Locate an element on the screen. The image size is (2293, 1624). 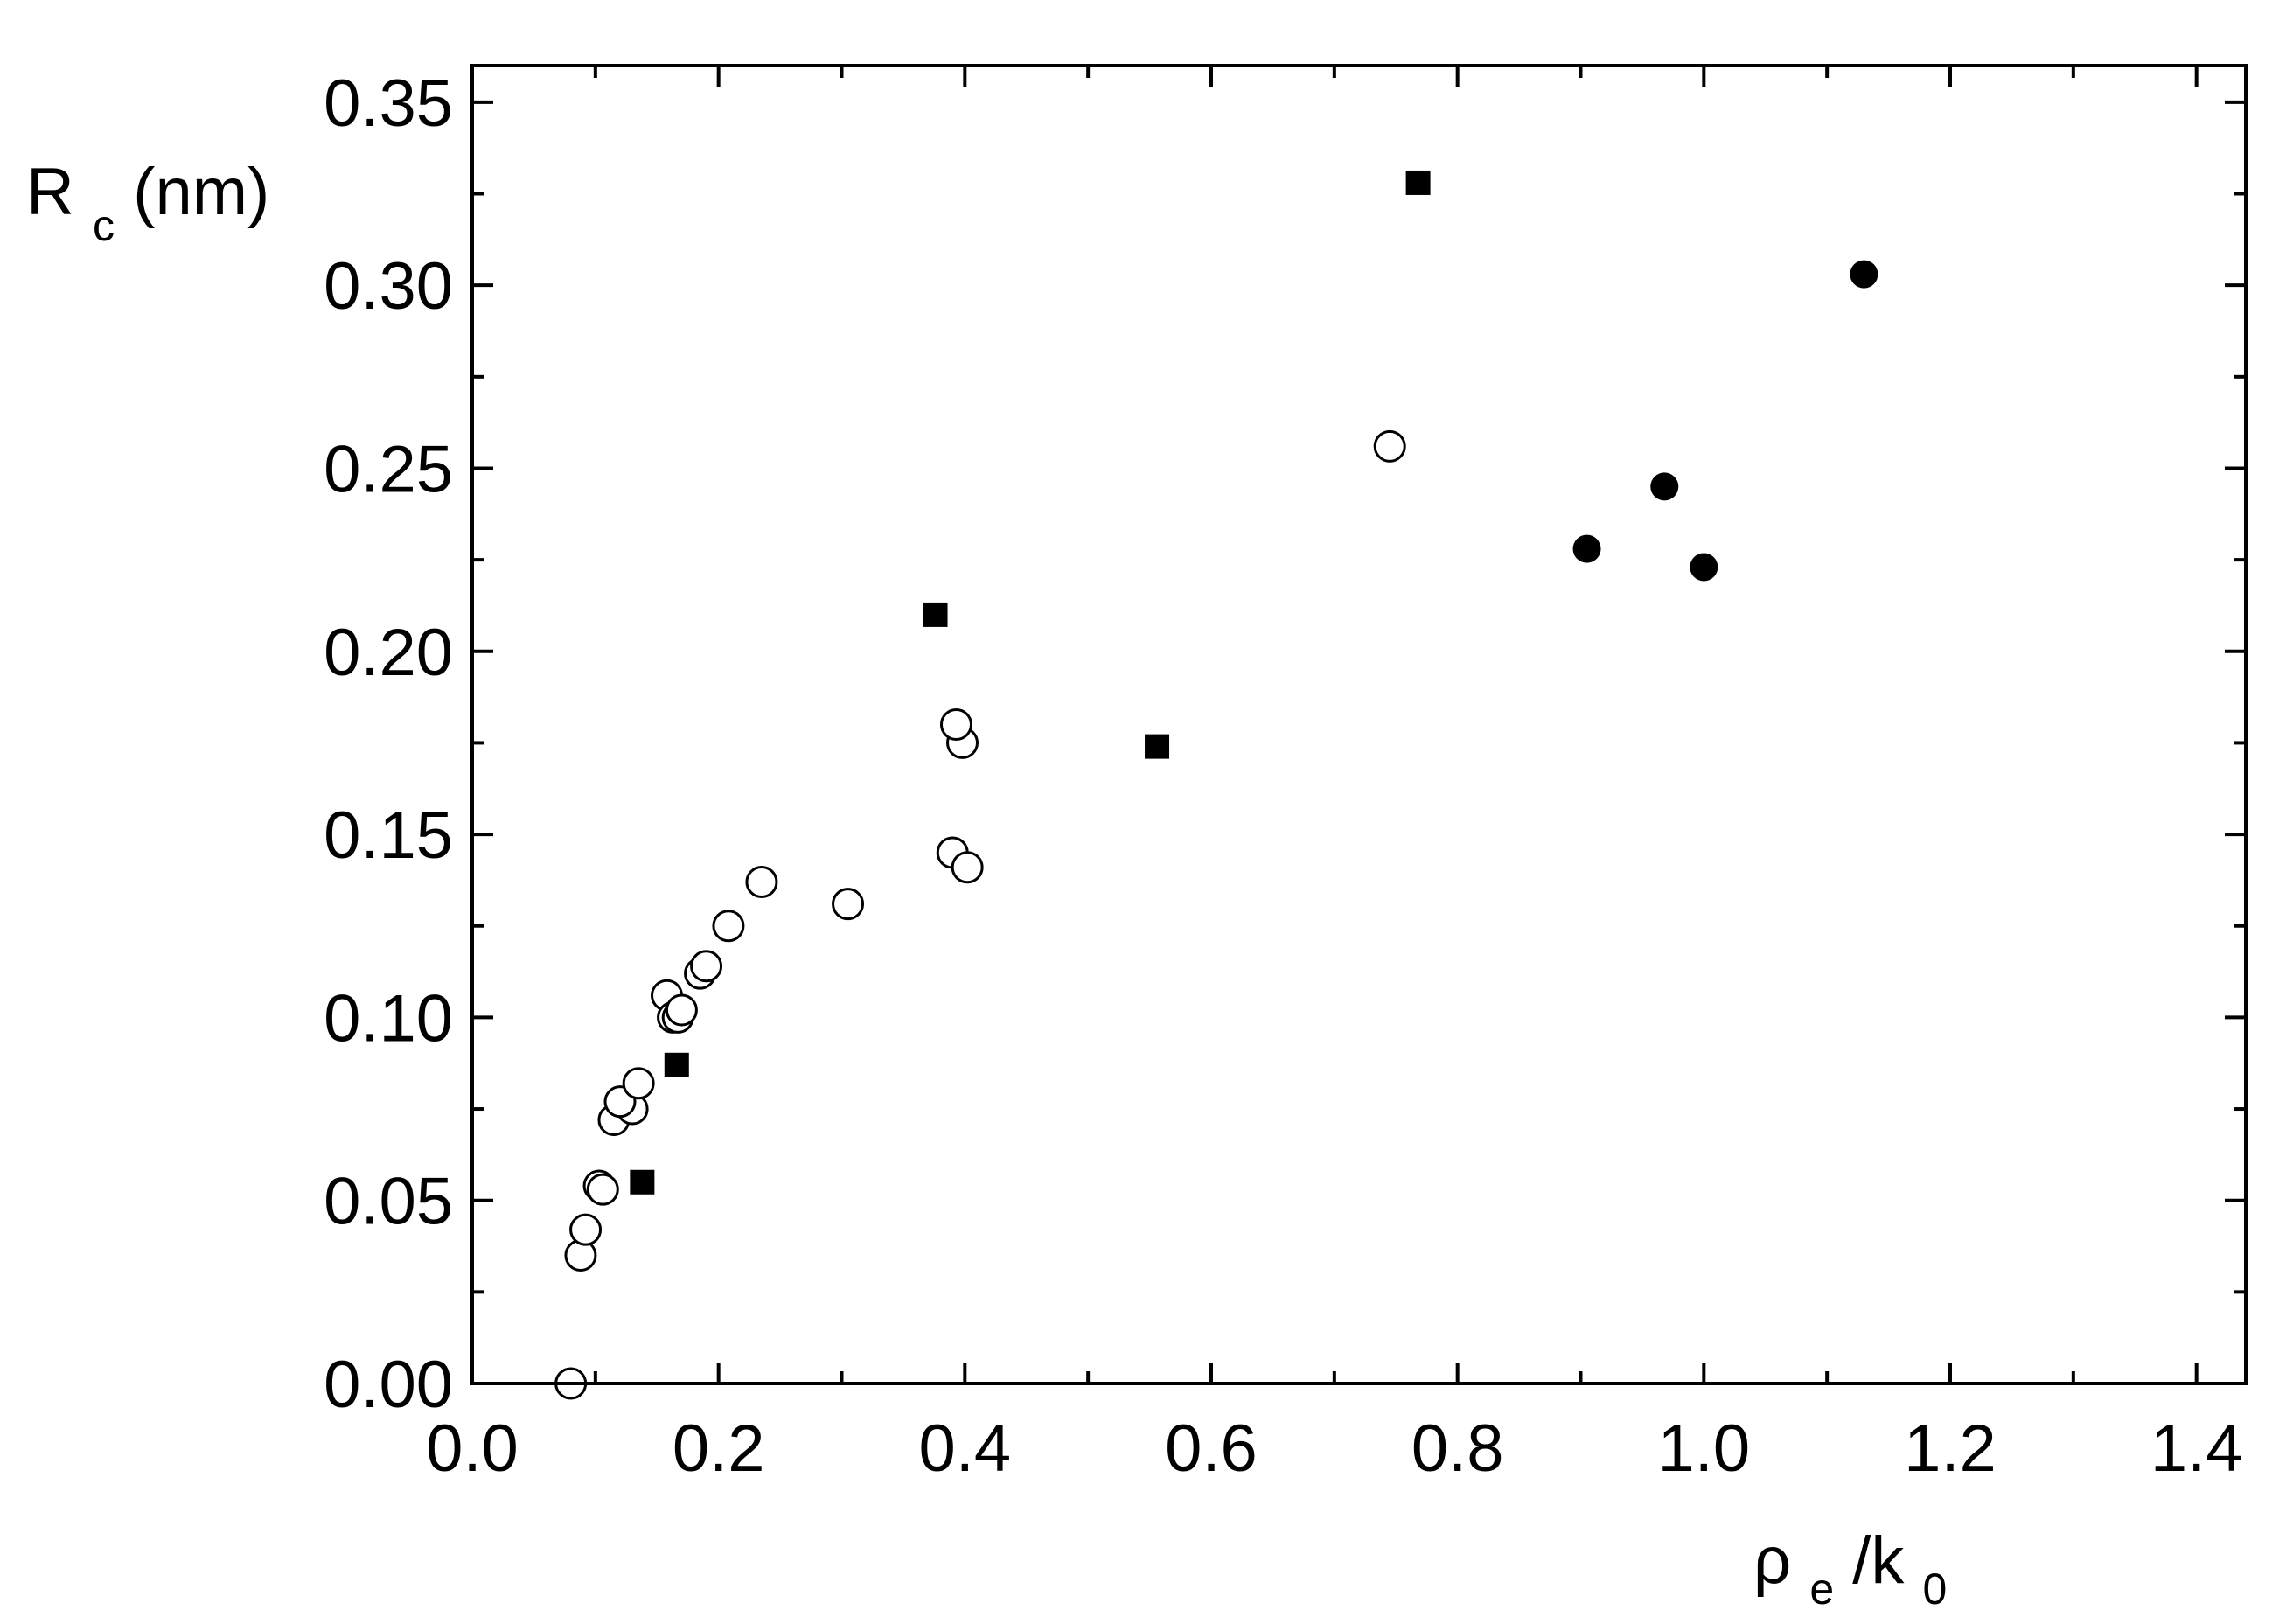
x-tick-label: 1.4 is located at coordinates (2196, 1448).